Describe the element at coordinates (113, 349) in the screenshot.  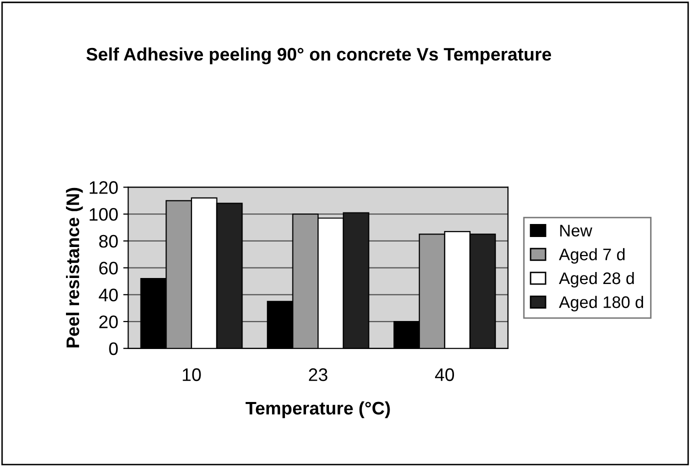
I see `y-tick-label: 0` at that location.